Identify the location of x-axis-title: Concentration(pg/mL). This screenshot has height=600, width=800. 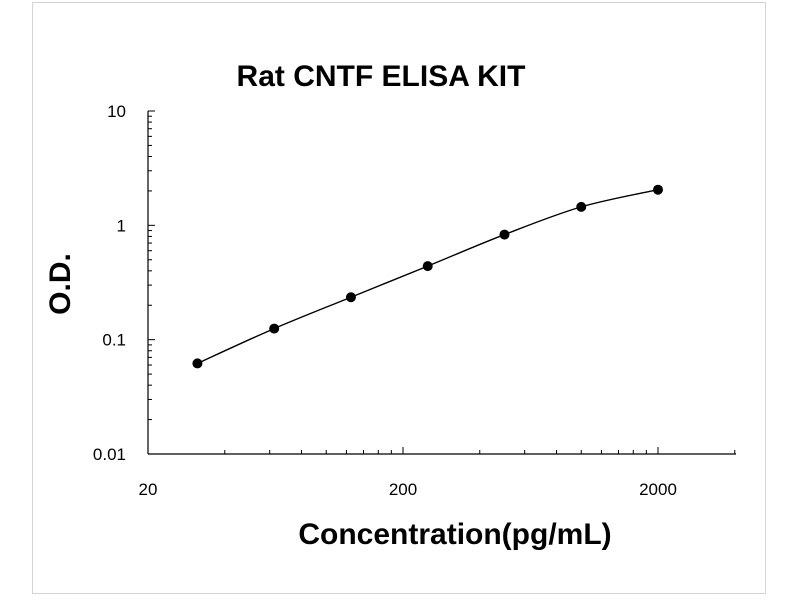
(454, 534).